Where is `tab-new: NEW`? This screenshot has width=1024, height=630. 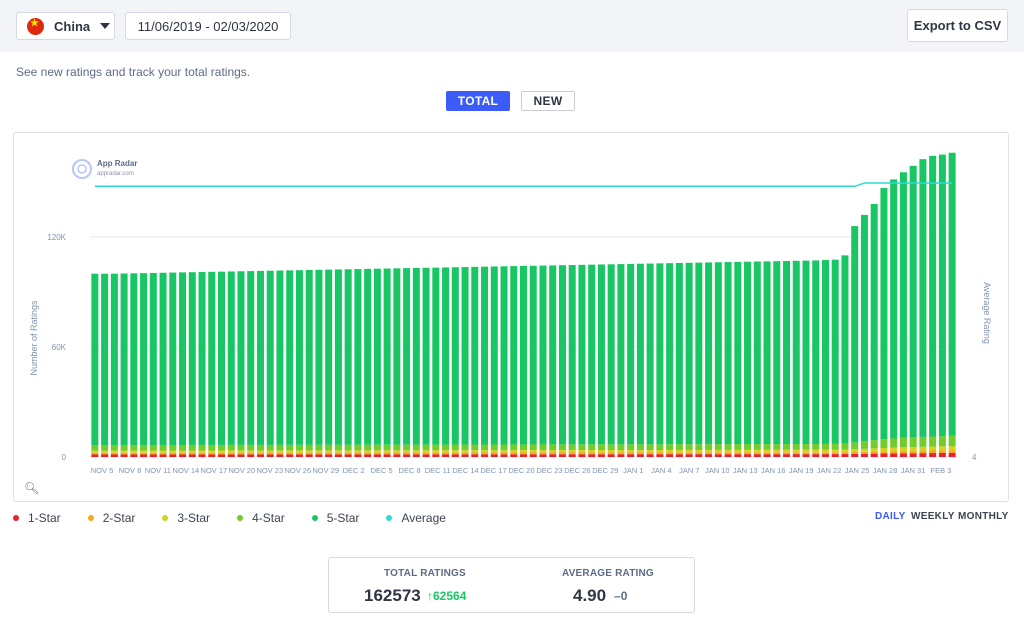
tab-new: NEW is located at coordinates (548, 101).